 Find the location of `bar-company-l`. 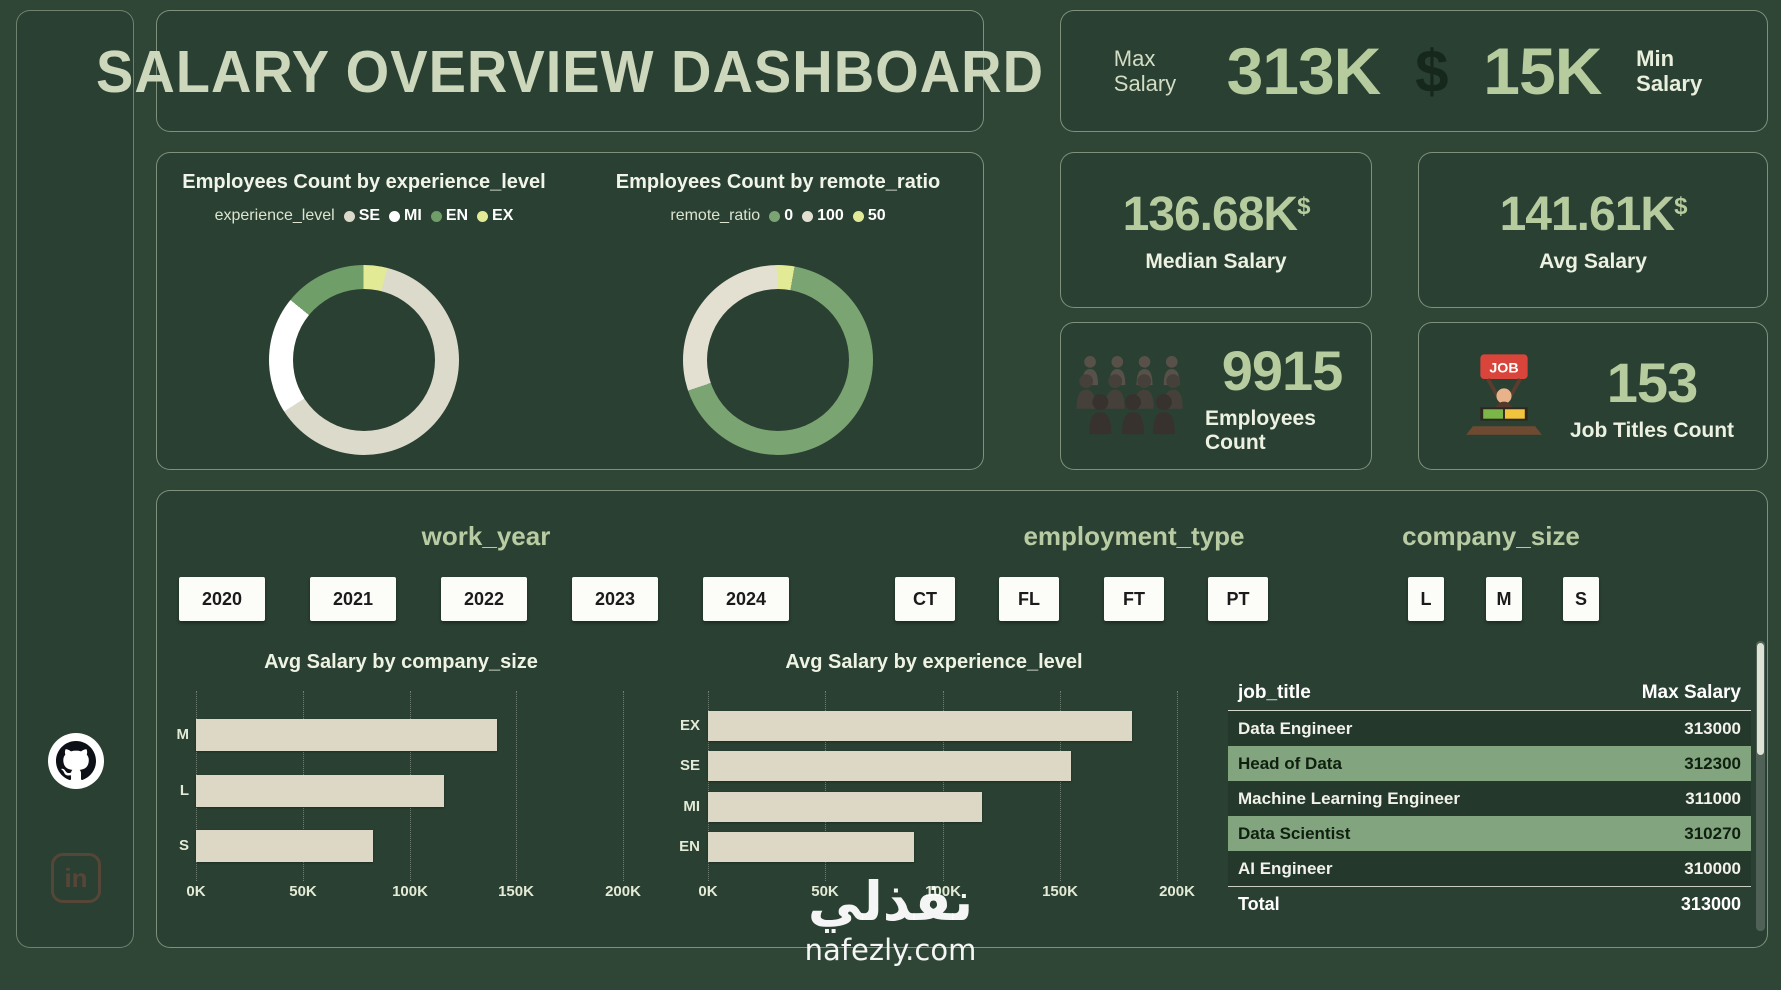

bar-company-l is located at coordinates (320, 791).